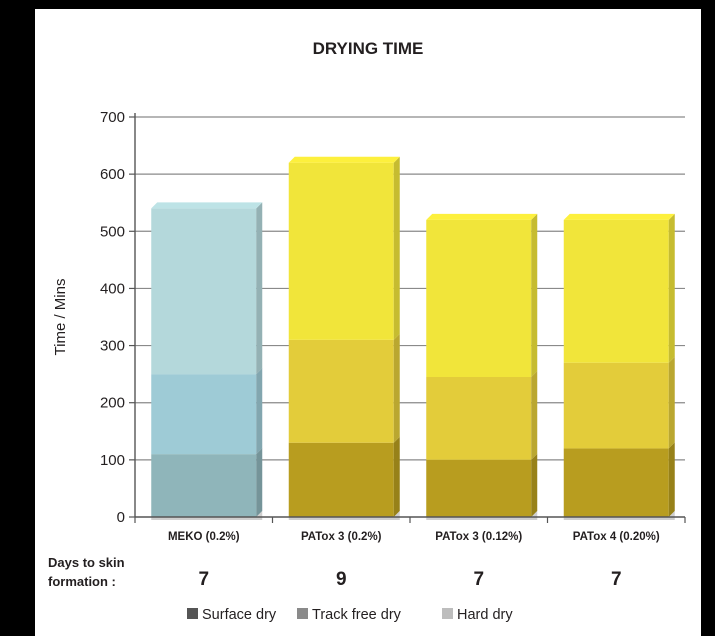  What do you see at coordinates (112, 460) in the screenshot?
I see `y-tick-label: 100` at bounding box center [112, 460].